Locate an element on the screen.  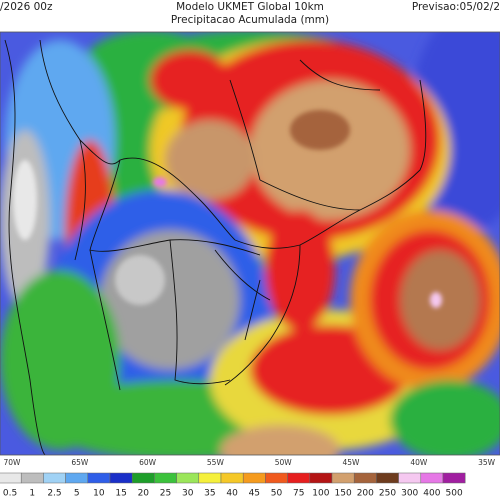
colorbar-label: 250 is located at coordinates (387, 494).